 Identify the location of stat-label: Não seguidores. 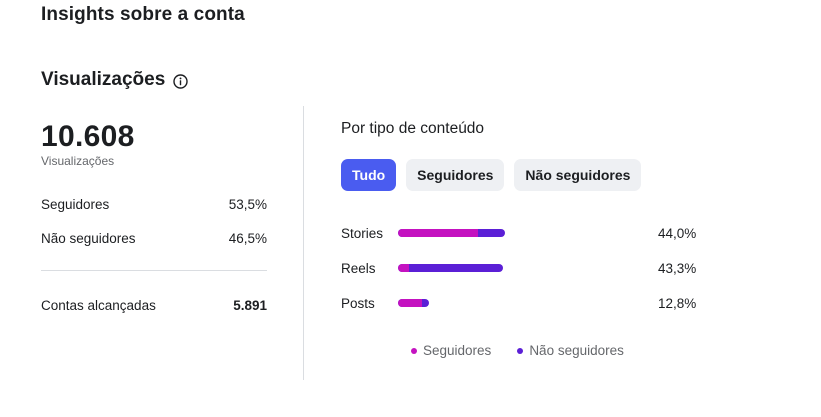
(88, 238).